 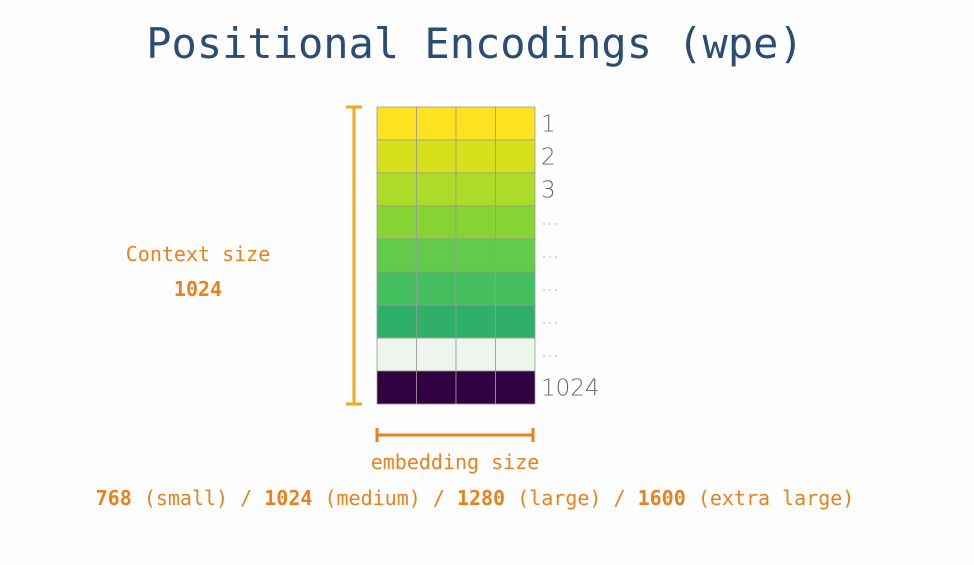 What do you see at coordinates (662, 498) in the screenshot?
I see `size-value: 1600` at bounding box center [662, 498].